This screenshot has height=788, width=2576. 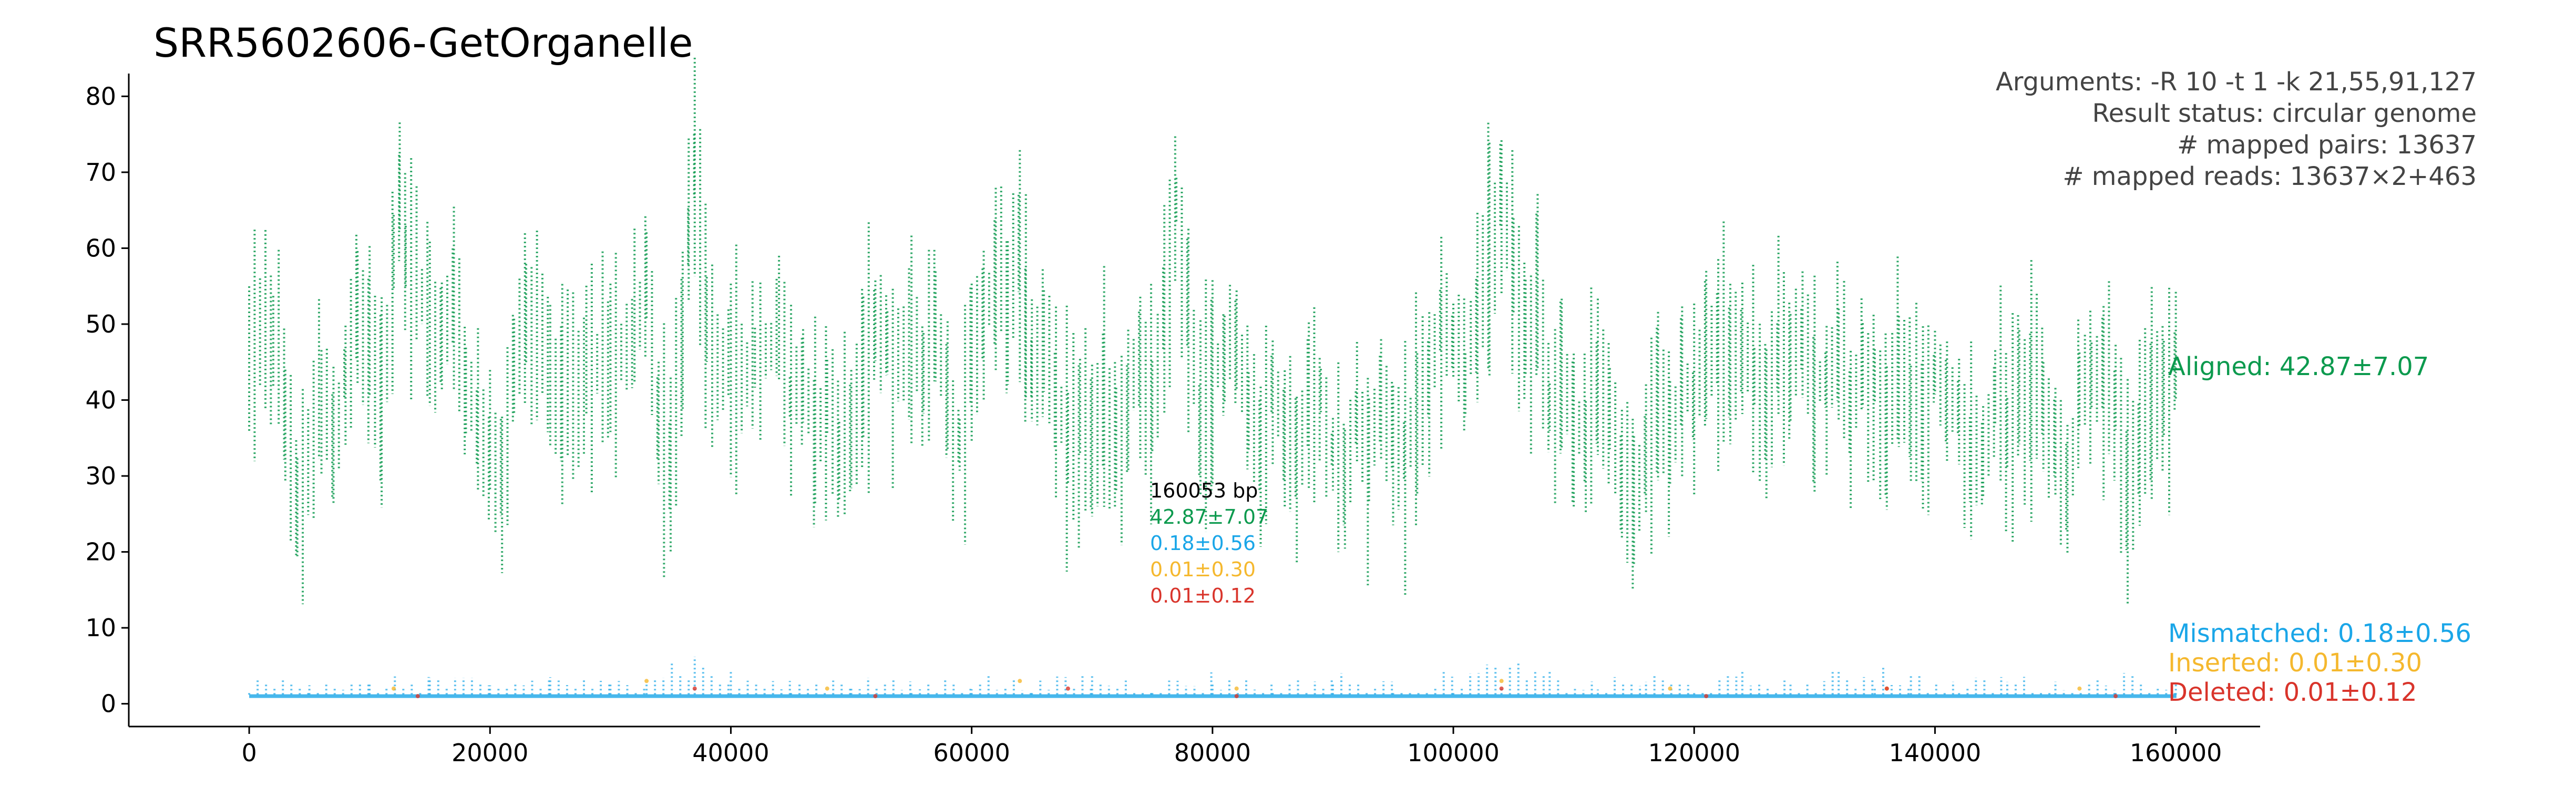 I want to click on x-tick-label: 40000, so click(x=730, y=753).